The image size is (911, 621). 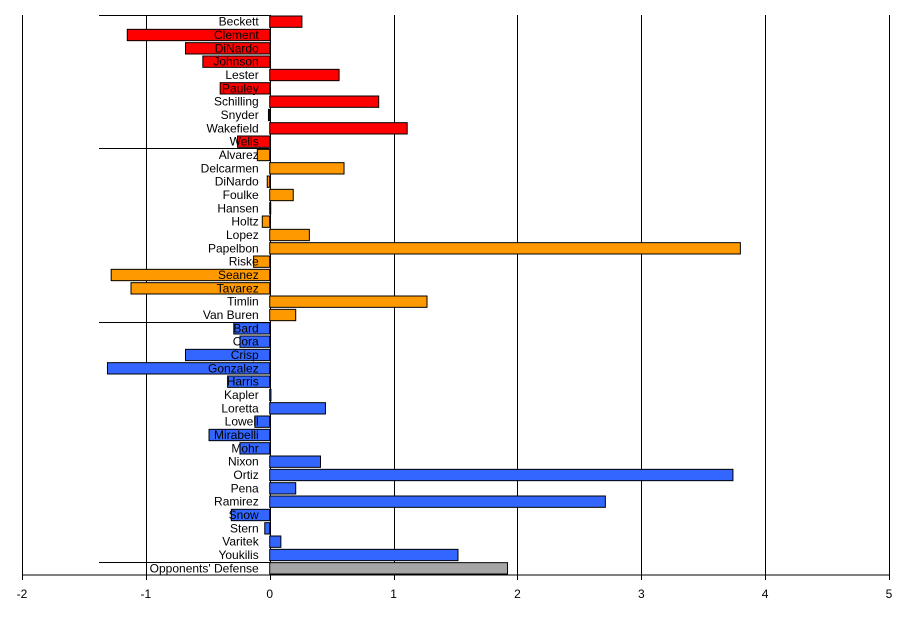 I want to click on category-label: Johnson, so click(x=235, y=62).